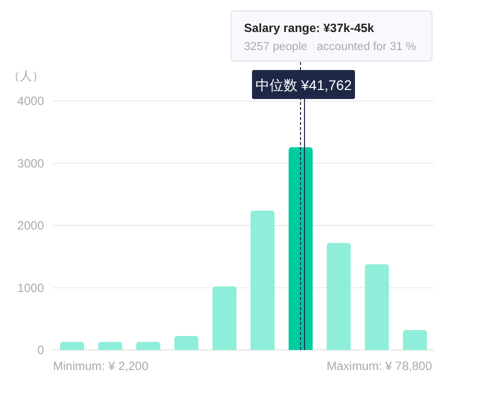  What do you see at coordinates (330, 47) in the screenshot?
I see `text: 3257 people accounted for 31 %` at bounding box center [330, 47].